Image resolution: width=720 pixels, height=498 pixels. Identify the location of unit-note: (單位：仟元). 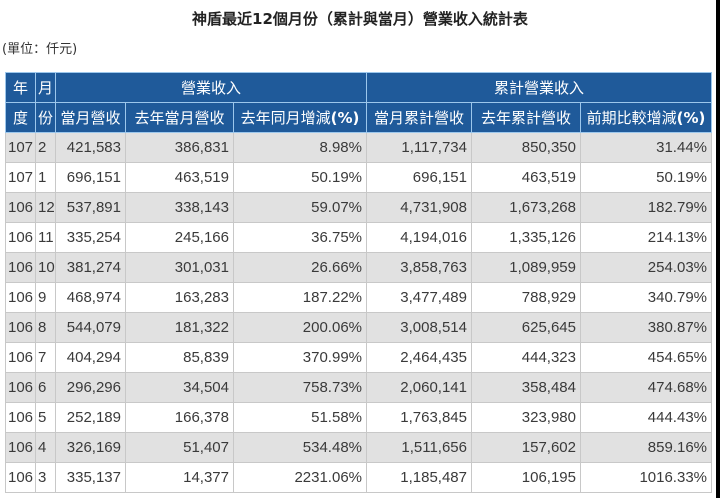
(40, 49).